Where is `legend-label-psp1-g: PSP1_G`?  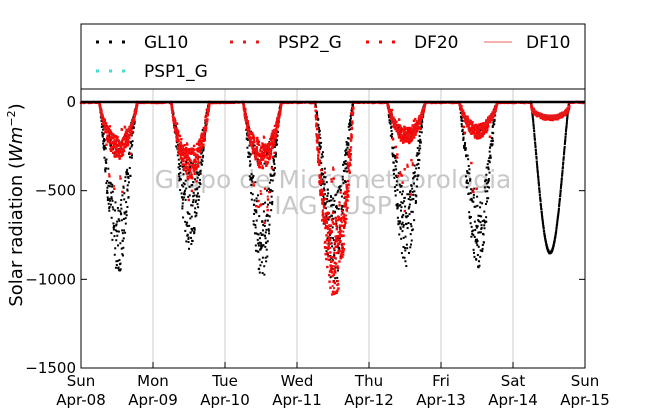 legend-label-psp1-g: PSP1_G is located at coordinates (176, 72).